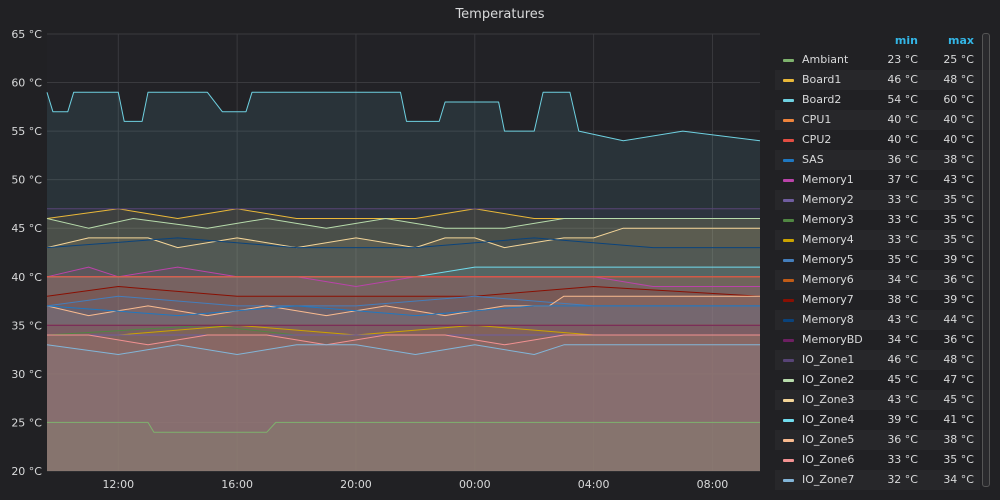  What do you see at coordinates (828, 319) in the screenshot?
I see `legend-series-name: Memory8` at bounding box center [828, 319].